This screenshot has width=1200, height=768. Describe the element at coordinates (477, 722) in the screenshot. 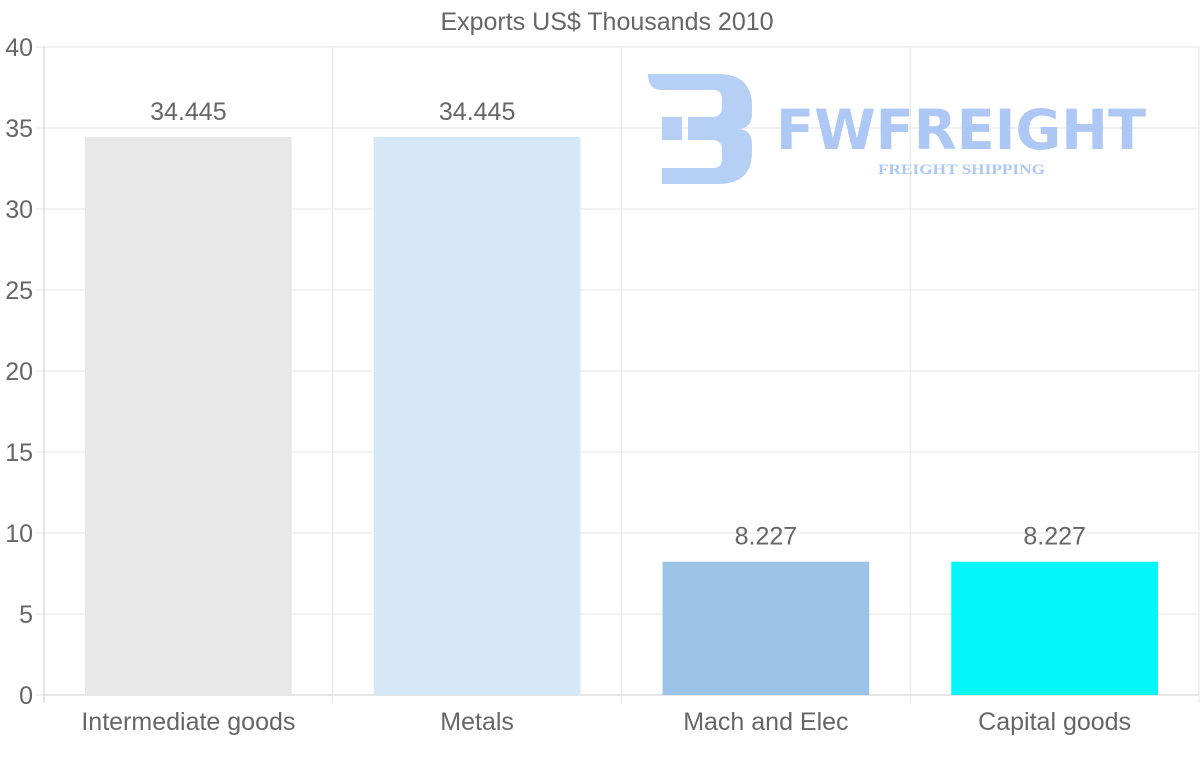

I see `x-tick-label: Metals` at that location.